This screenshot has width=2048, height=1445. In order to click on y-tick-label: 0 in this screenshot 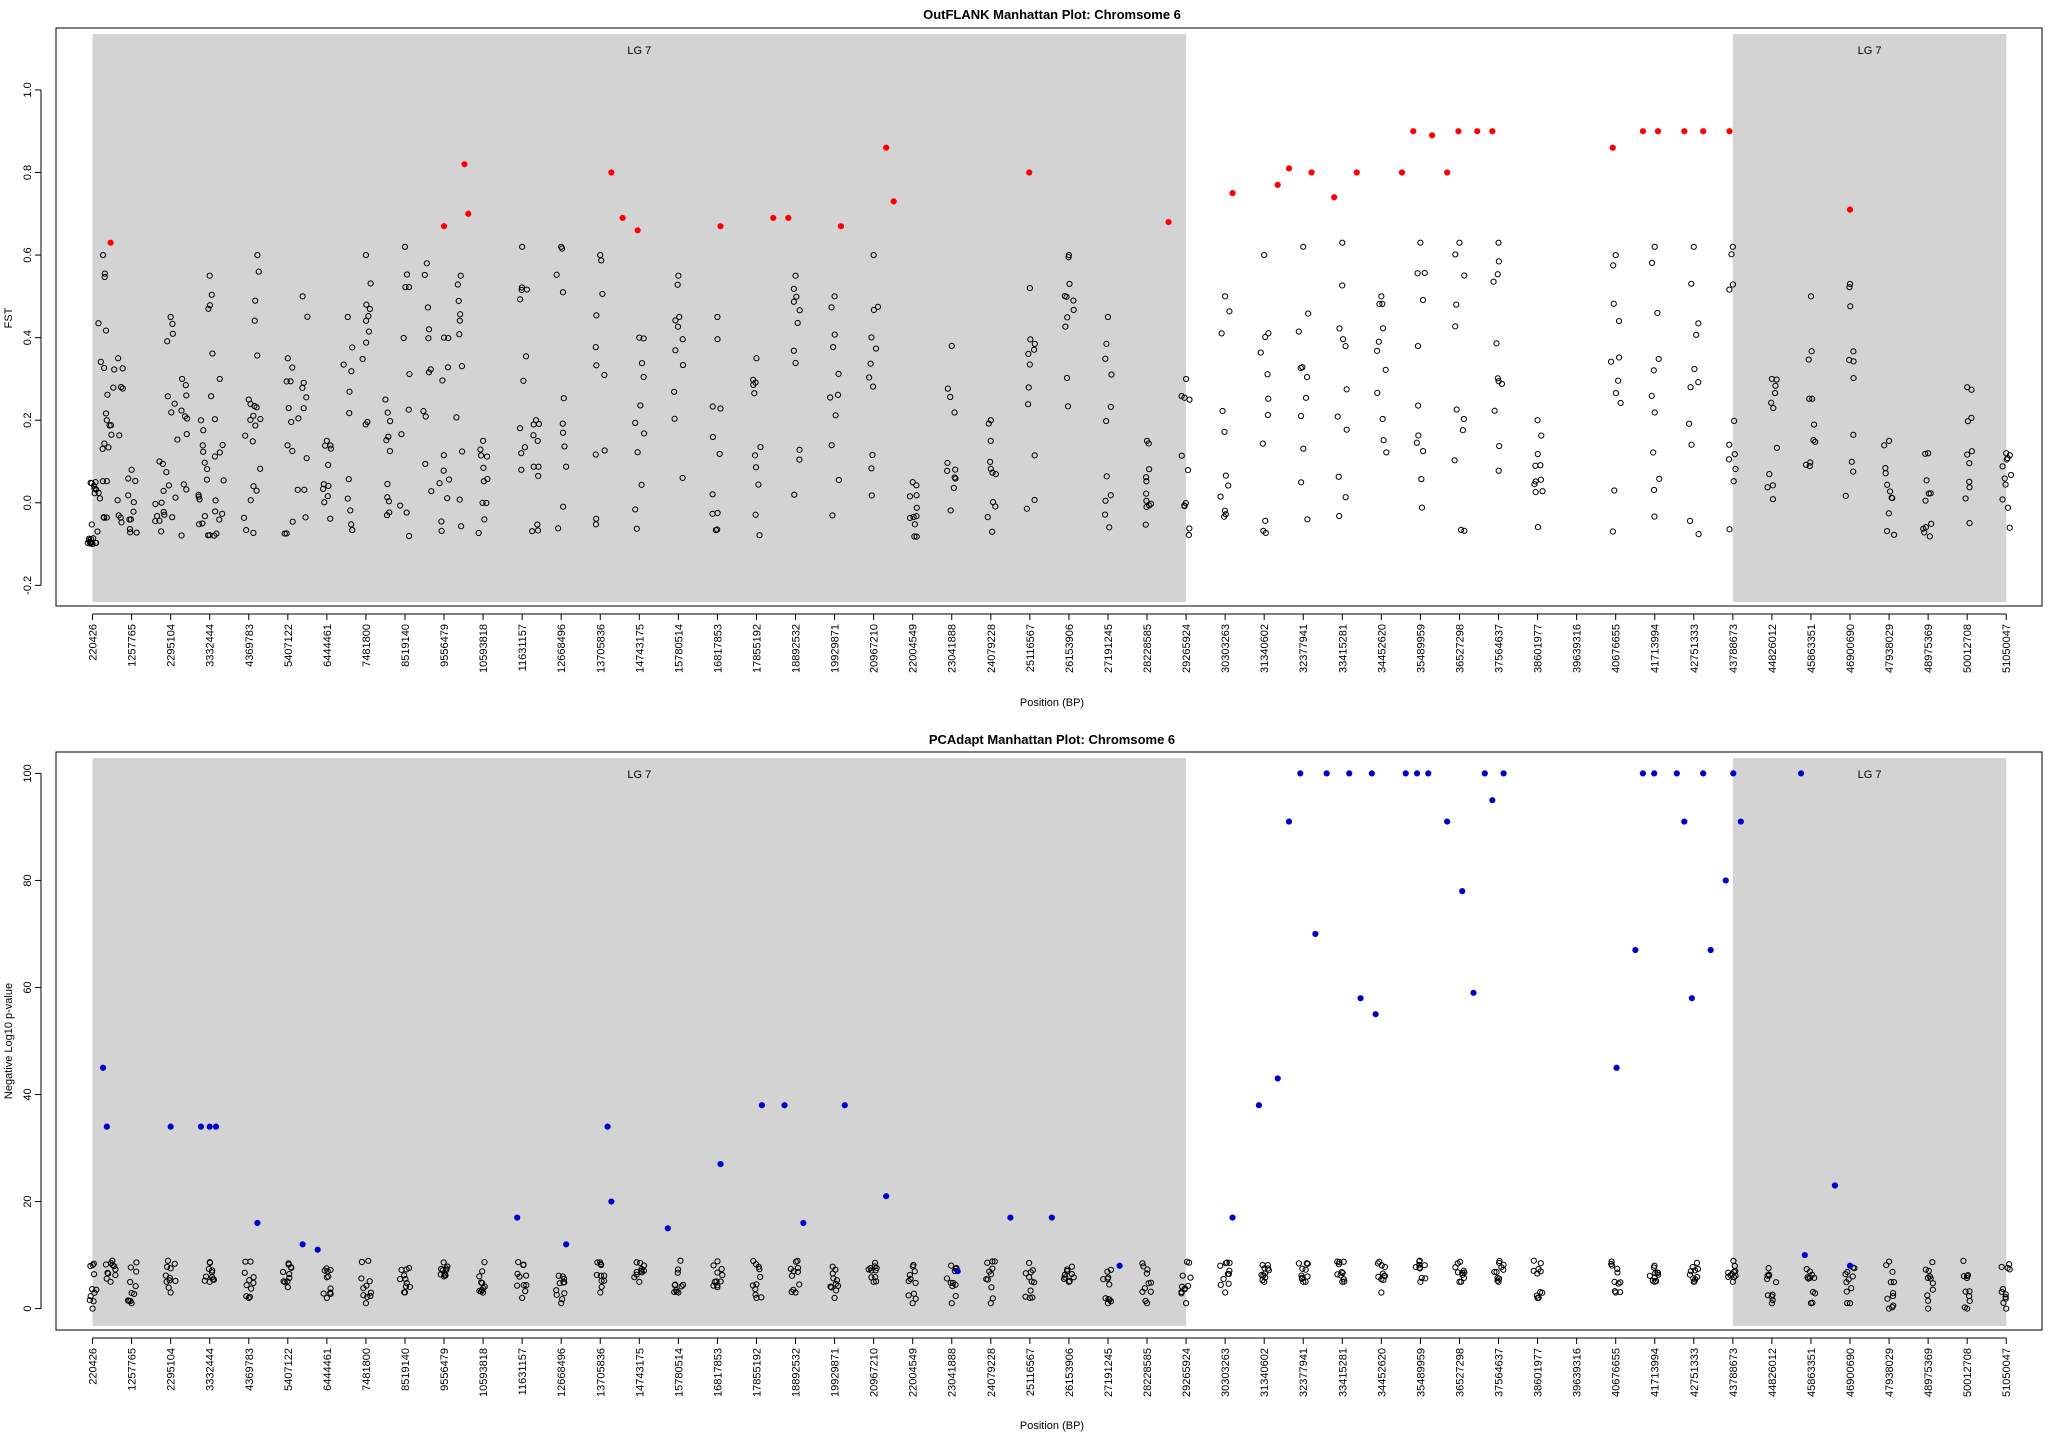, I will do `click(28, 1309)`.